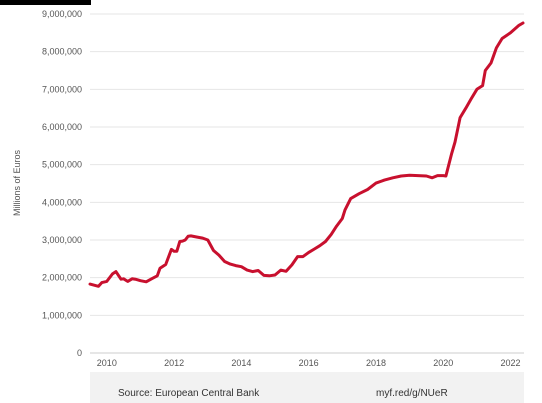  I want to click on y-tick-label: 8,000,000, so click(62, 52).